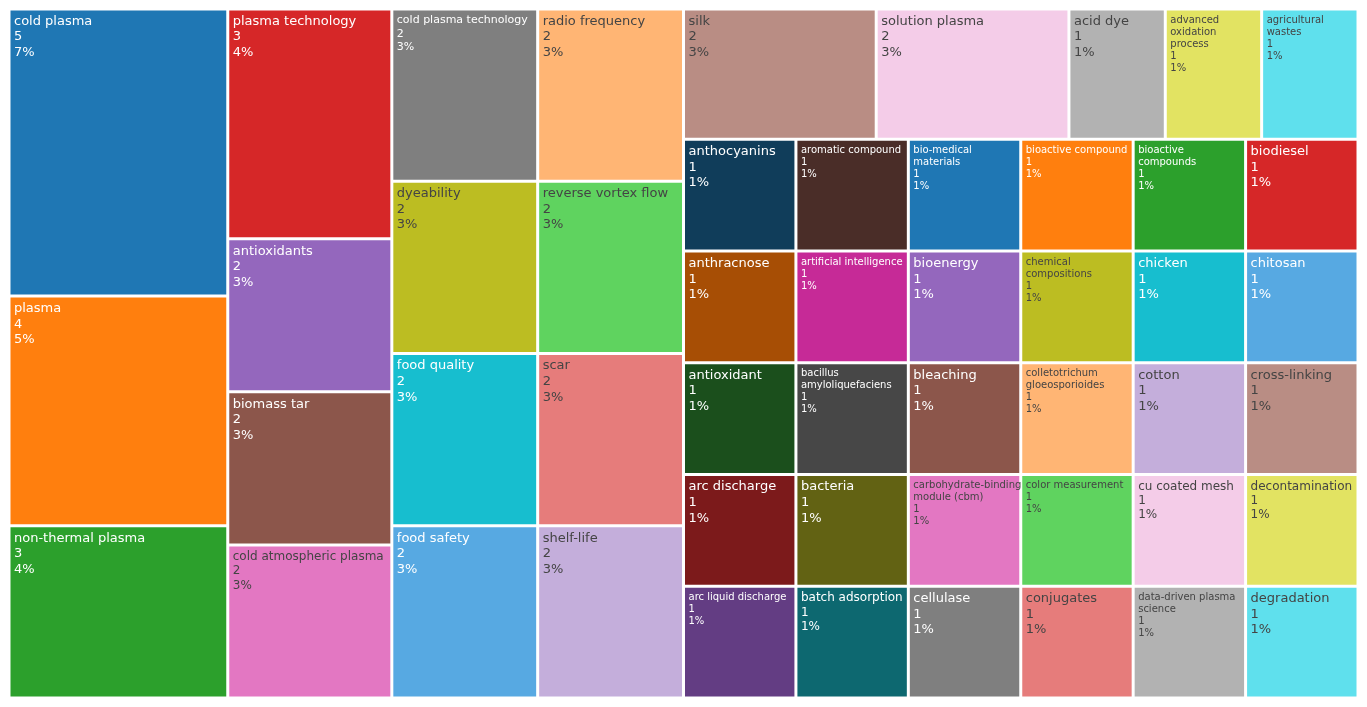  I want to click on category-label: cotton, so click(1159, 374).